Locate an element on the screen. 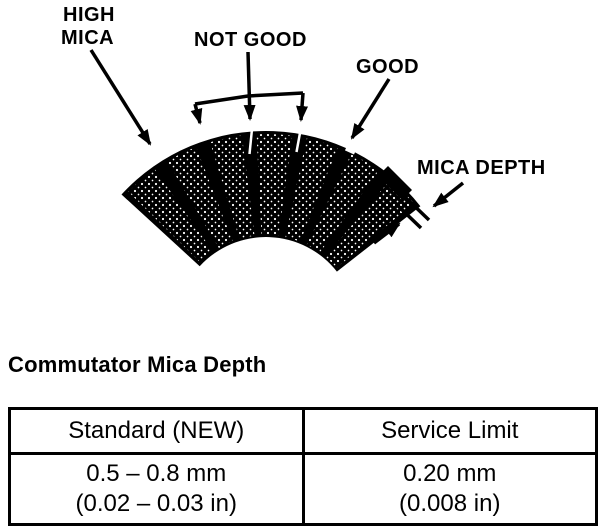 This screenshot has width=608, height=532. mica-depth-label: MICA DEPTH is located at coordinates (481, 168).